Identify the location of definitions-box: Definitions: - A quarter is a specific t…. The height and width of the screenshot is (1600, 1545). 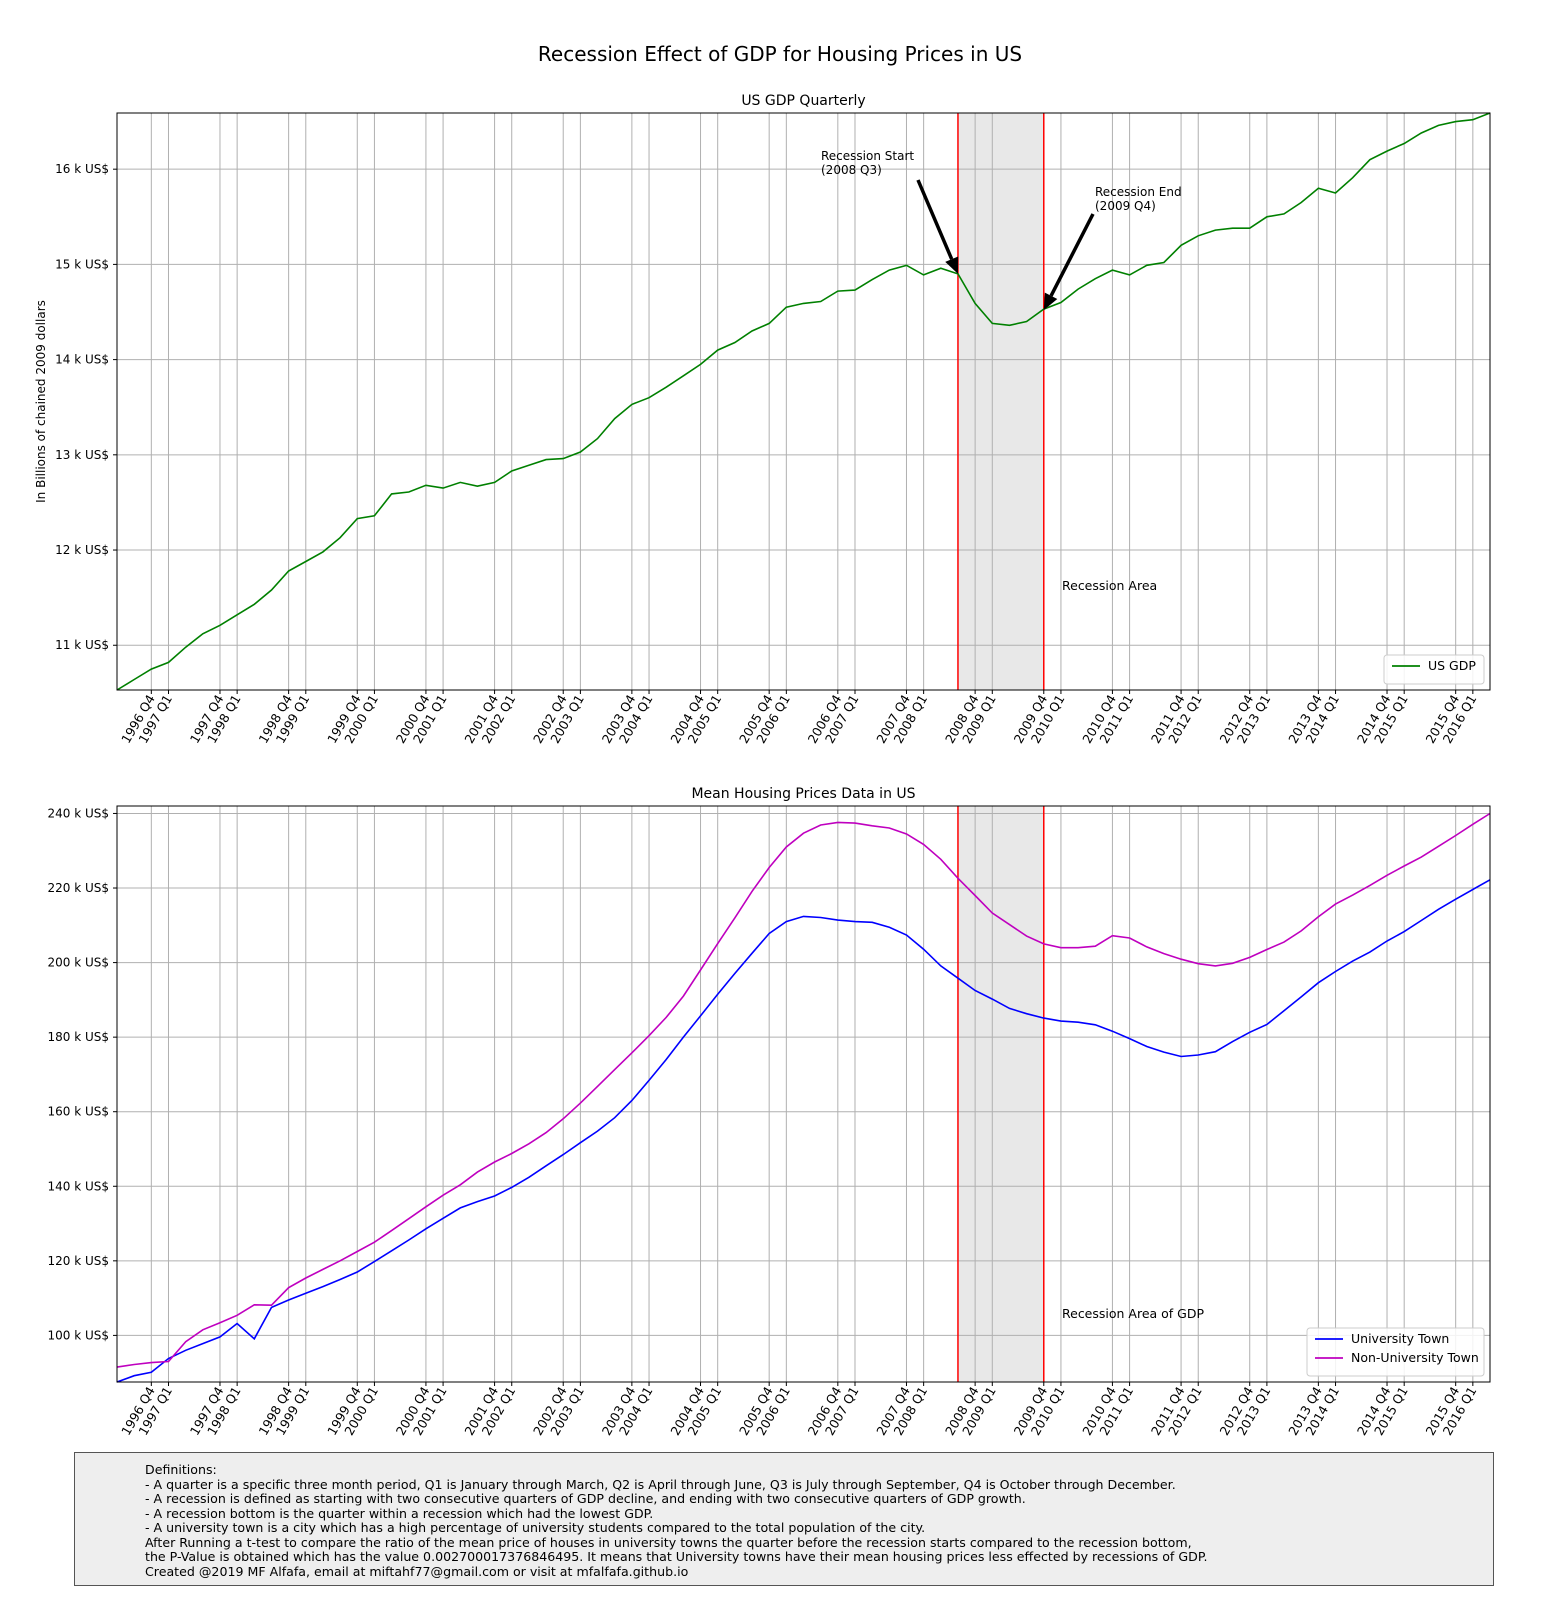
(784, 1519).